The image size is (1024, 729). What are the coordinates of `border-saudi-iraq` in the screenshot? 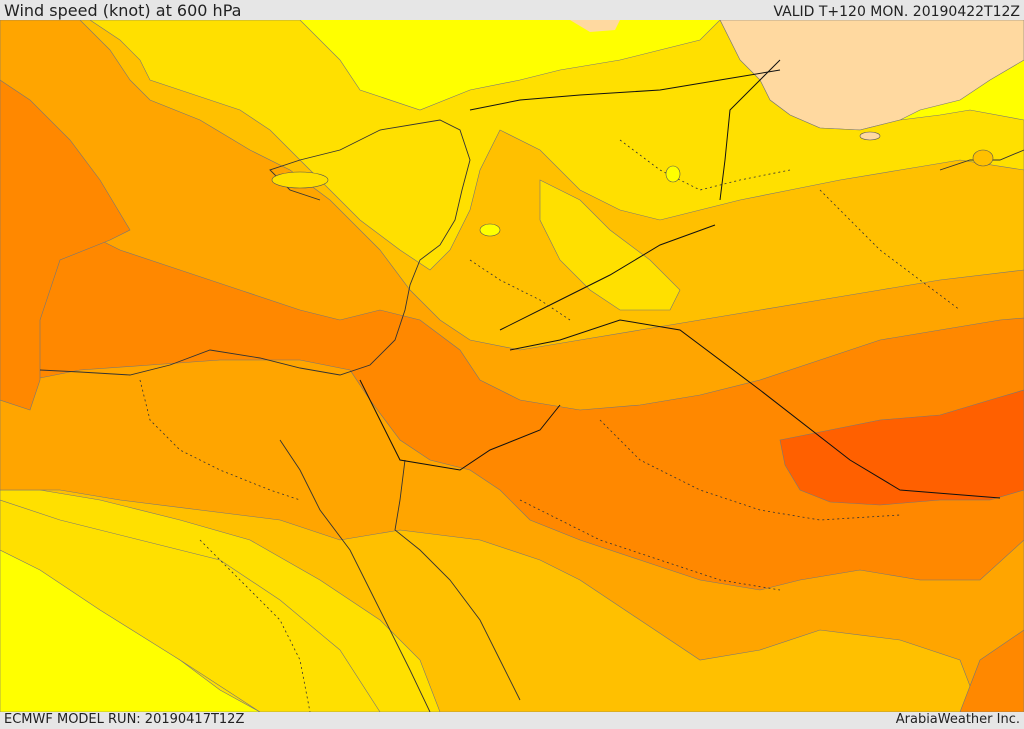 It's located at (607, 277).